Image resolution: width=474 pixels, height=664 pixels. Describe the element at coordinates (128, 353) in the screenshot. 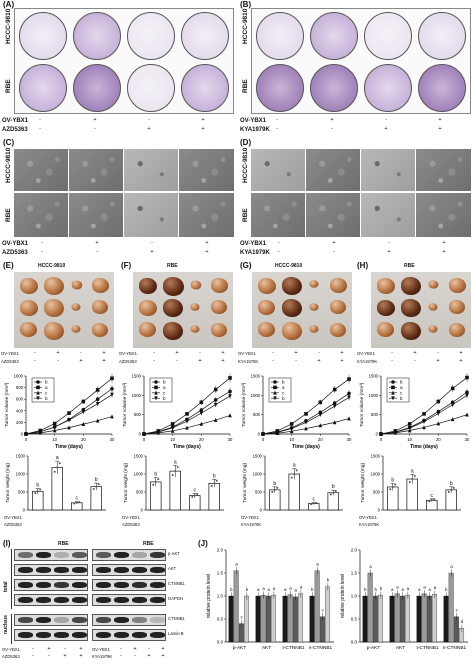

I see `f-ov-label: OV-YBX1` at that location.